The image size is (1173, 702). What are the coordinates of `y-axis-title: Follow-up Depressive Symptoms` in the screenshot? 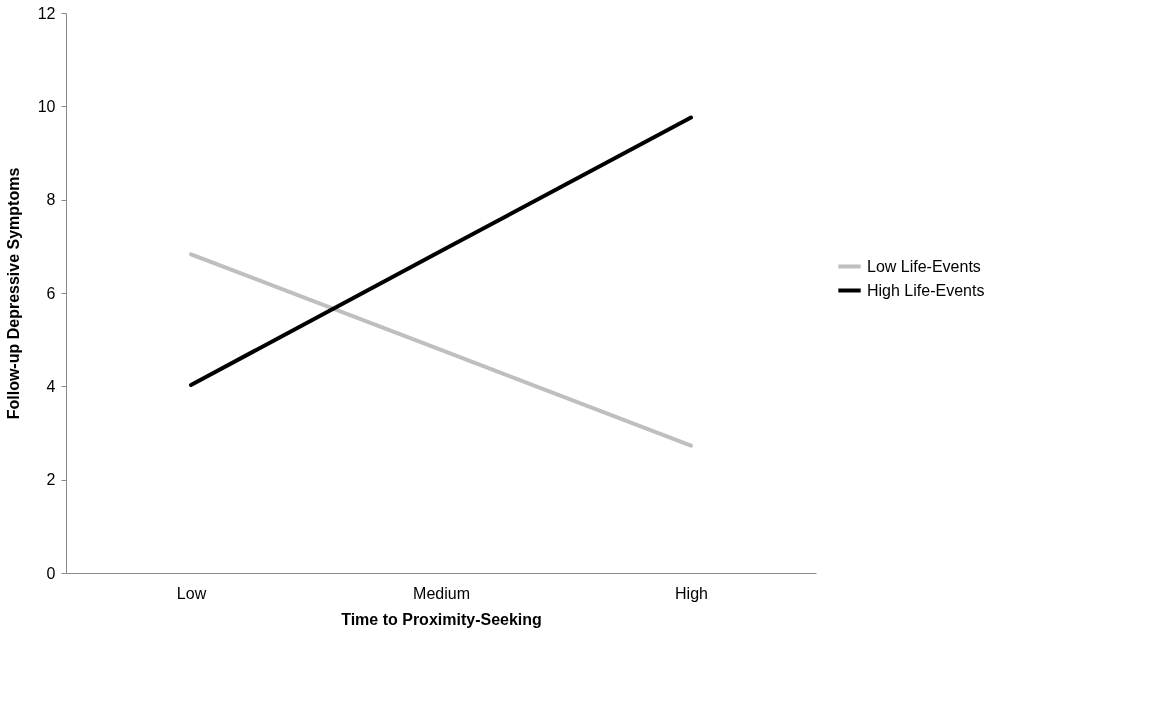 It's located at (13, 293).